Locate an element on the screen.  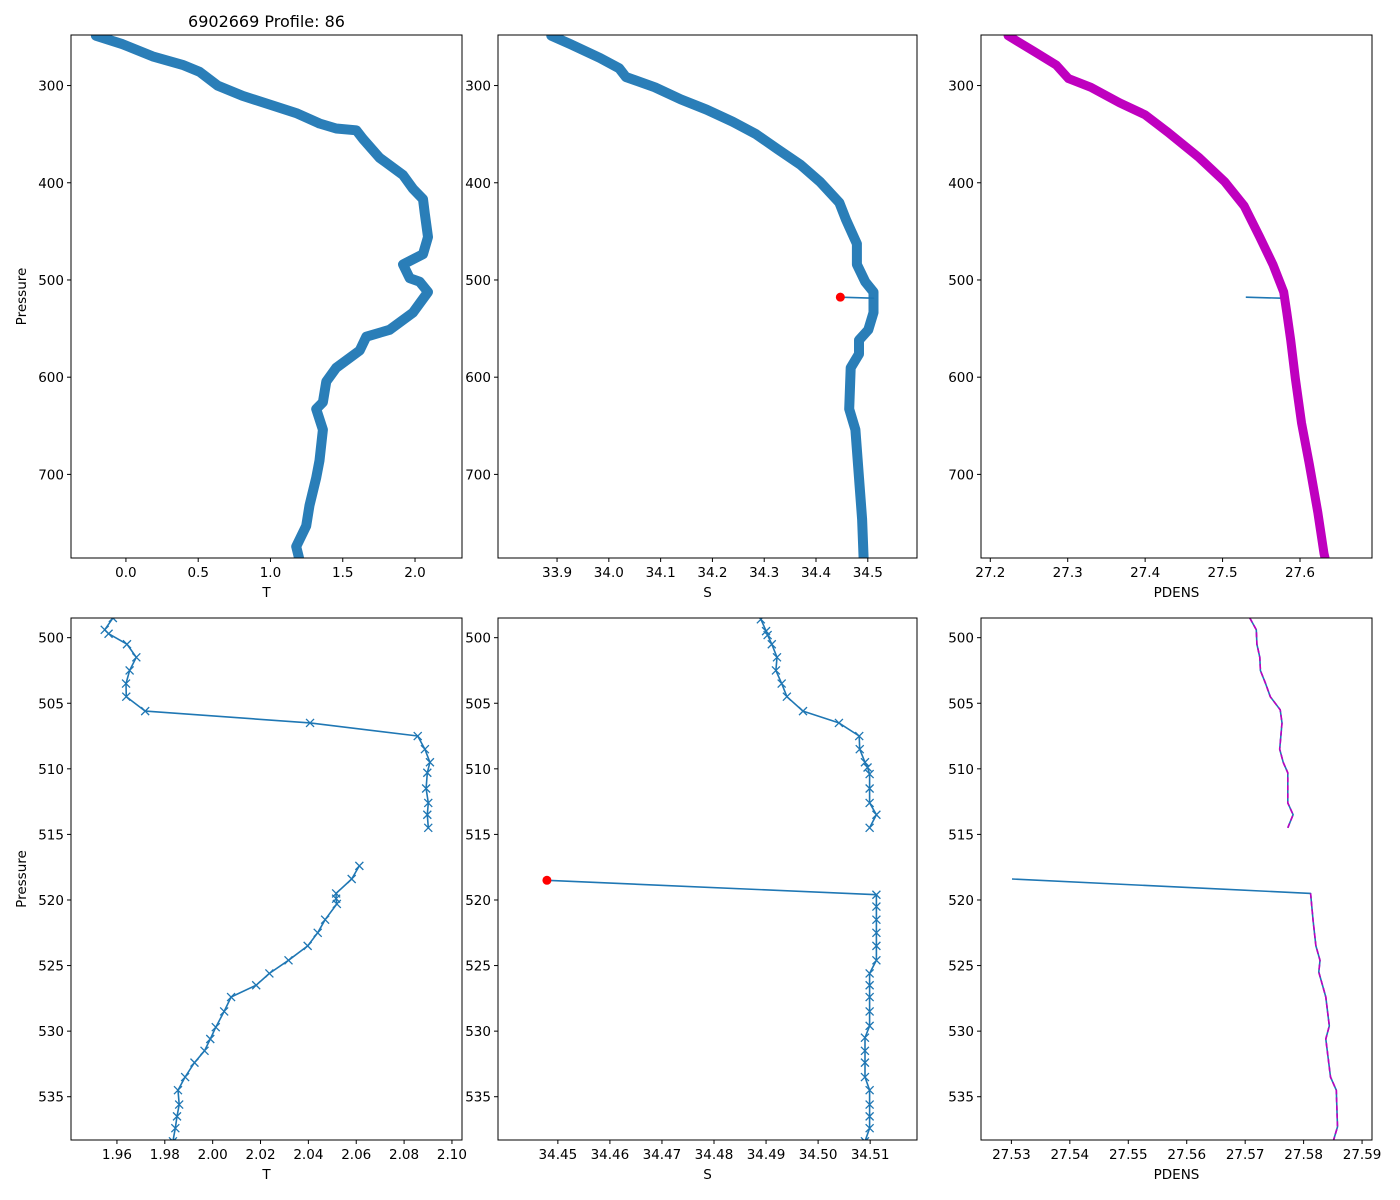
y-tick-label: 300 is located at coordinates (961, 87).